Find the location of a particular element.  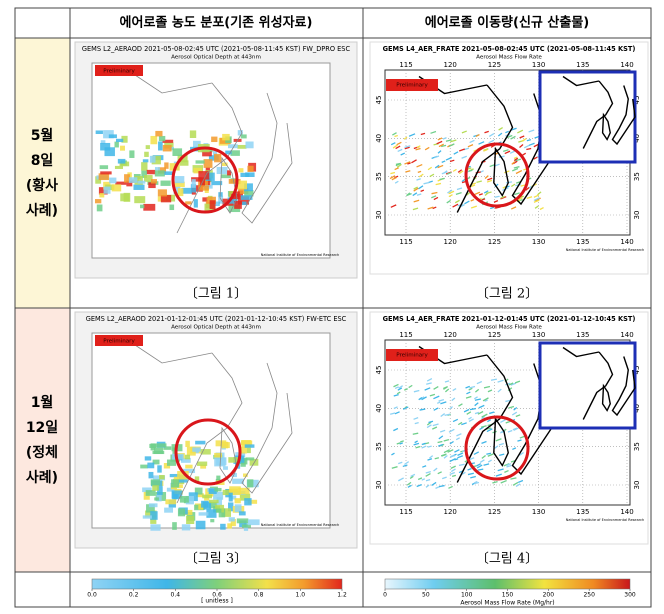

coastline is located at coordinates (172, 353).